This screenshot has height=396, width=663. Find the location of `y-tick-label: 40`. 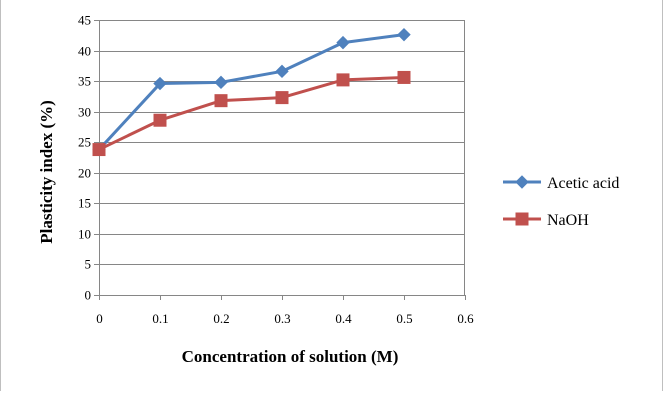

y-tick-label: 40 is located at coordinates (84, 51).